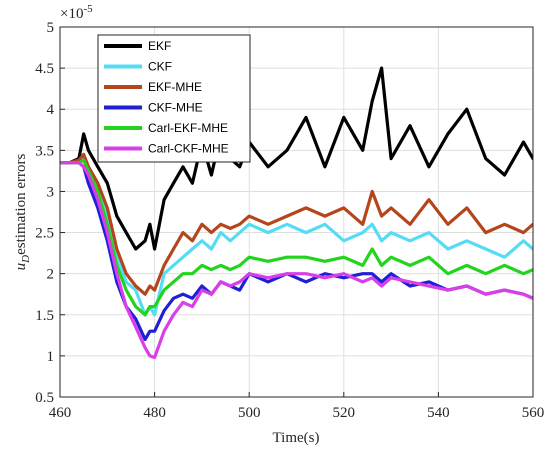 This screenshot has width=550, height=450. What do you see at coordinates (50, 213) in the screenshot?
I see `y-axis-ticks: 0.5 1 1.5 2 2.5 3 3.5 4 4.5 5` at bounding box center [50, 213].